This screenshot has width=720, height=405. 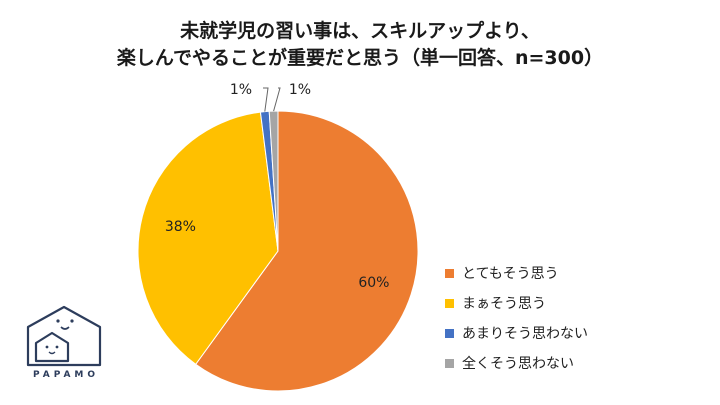 I want to click on data-label-3: 1%, so click(x=300, y=90).